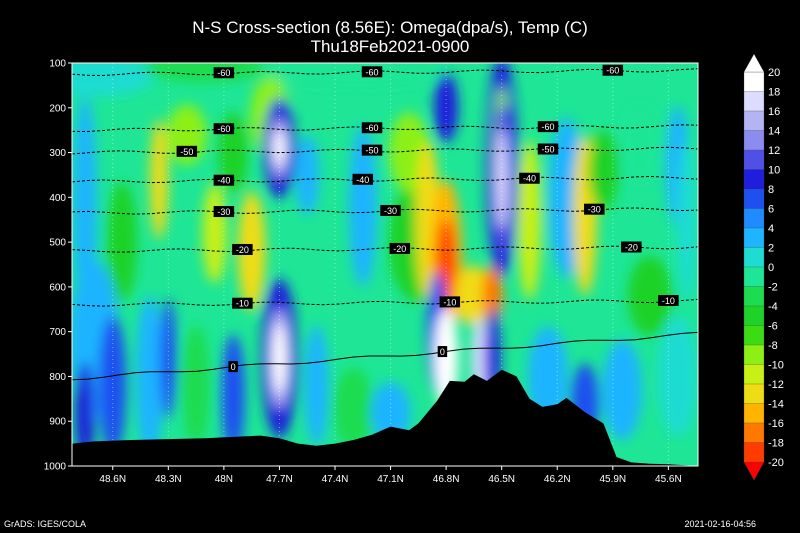 The height and width of the screenshot is (533, 800). Describe the element at coordinates (773, 346) in the screenshot. I see `colorbar-label: -8` at that location.